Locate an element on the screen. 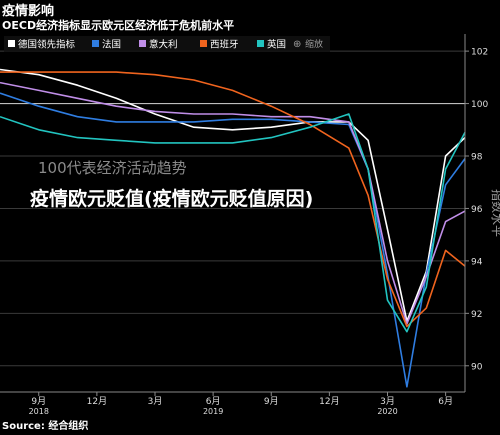 The width and height of the screenshot is (500, 435). x-year-label: 2018 is located at coordinates (39, 411).